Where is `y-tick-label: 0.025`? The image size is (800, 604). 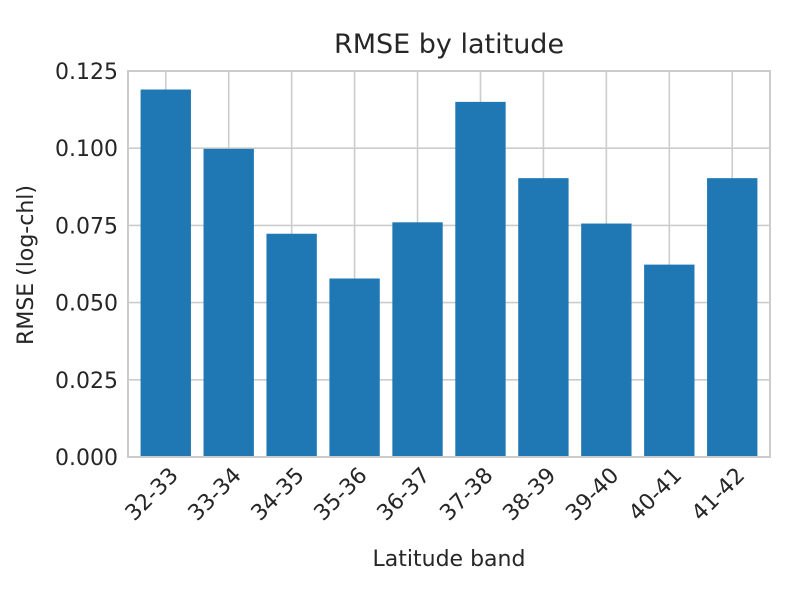 y-tick-label: 0.025 is located at coordinates (86, 381).